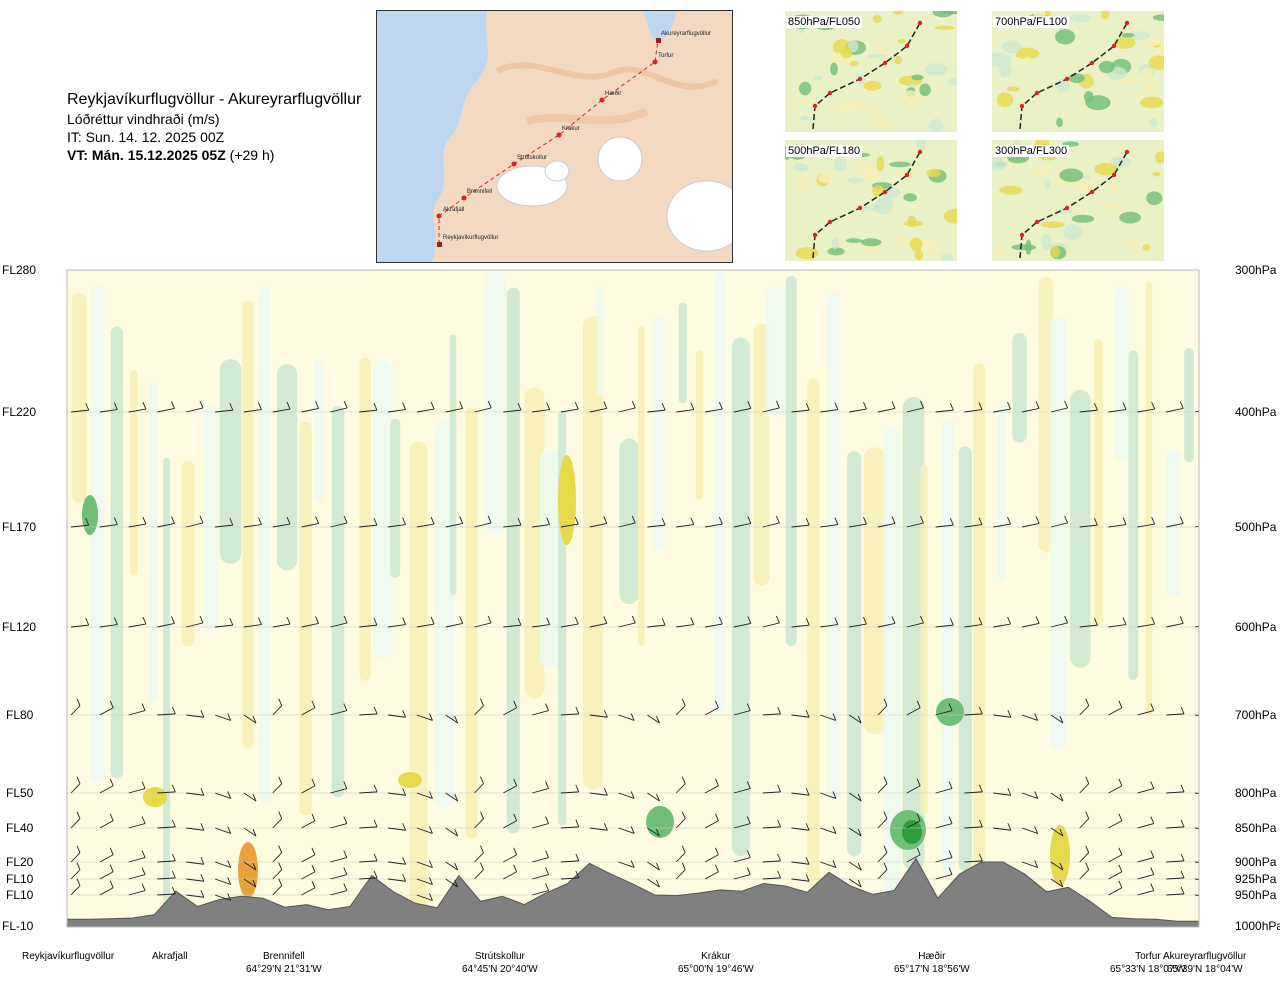 The height and width of the screenshot is (981, 1280). What do you see at coordinates (20, 828) in the screenshot?
I see `fl-label-850: FL40` at bounding box center [20, 828].